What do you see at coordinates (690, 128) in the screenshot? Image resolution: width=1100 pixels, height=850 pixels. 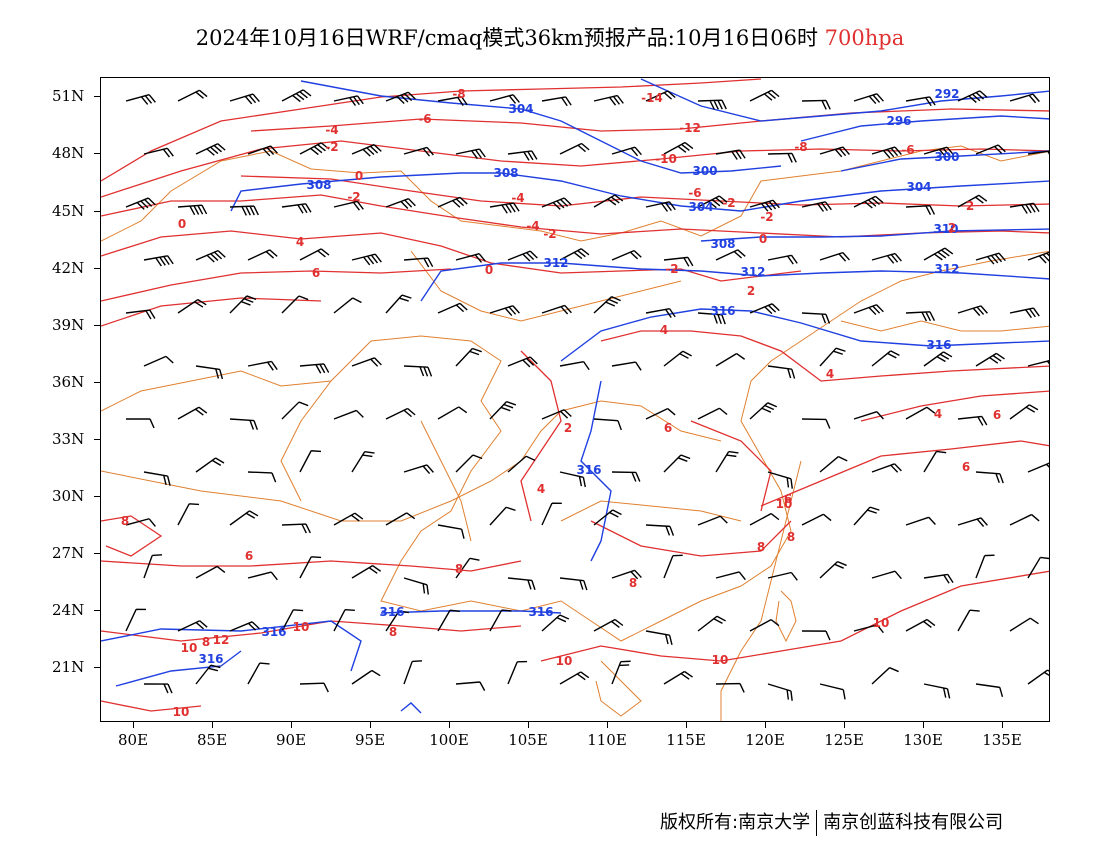 I see `temperature-label: -12` at bounding box center [690, 128].